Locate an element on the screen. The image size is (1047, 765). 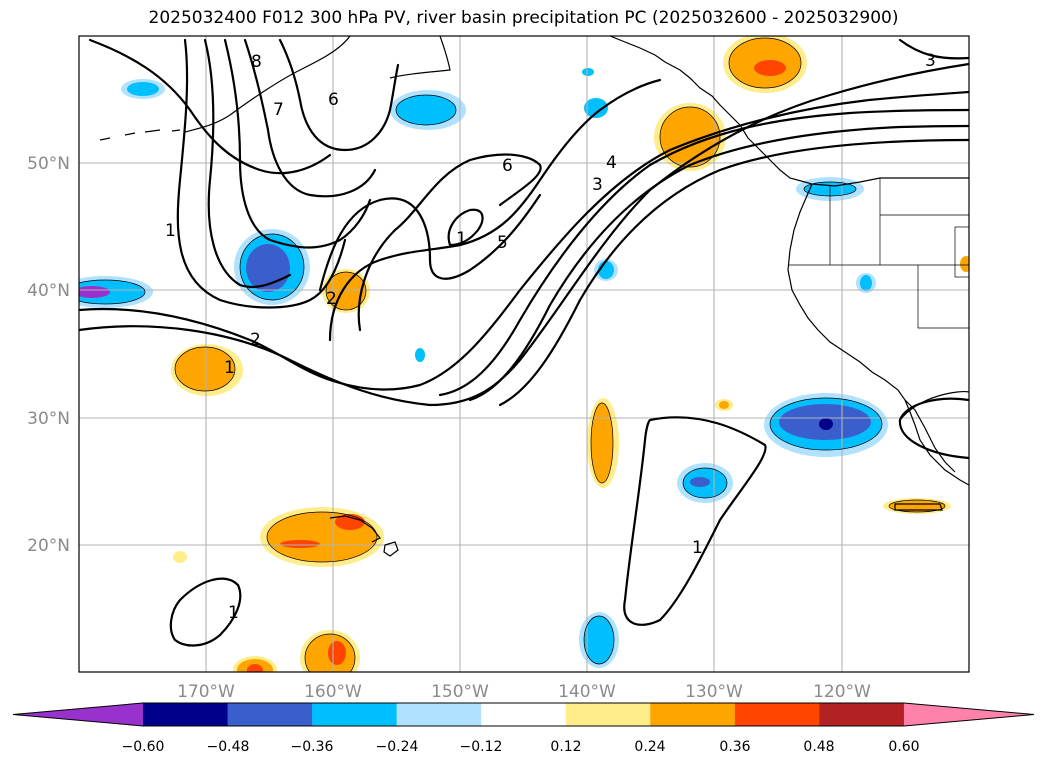
colorbar-tick-label: −0.60 is located at coordinates (143, 747).